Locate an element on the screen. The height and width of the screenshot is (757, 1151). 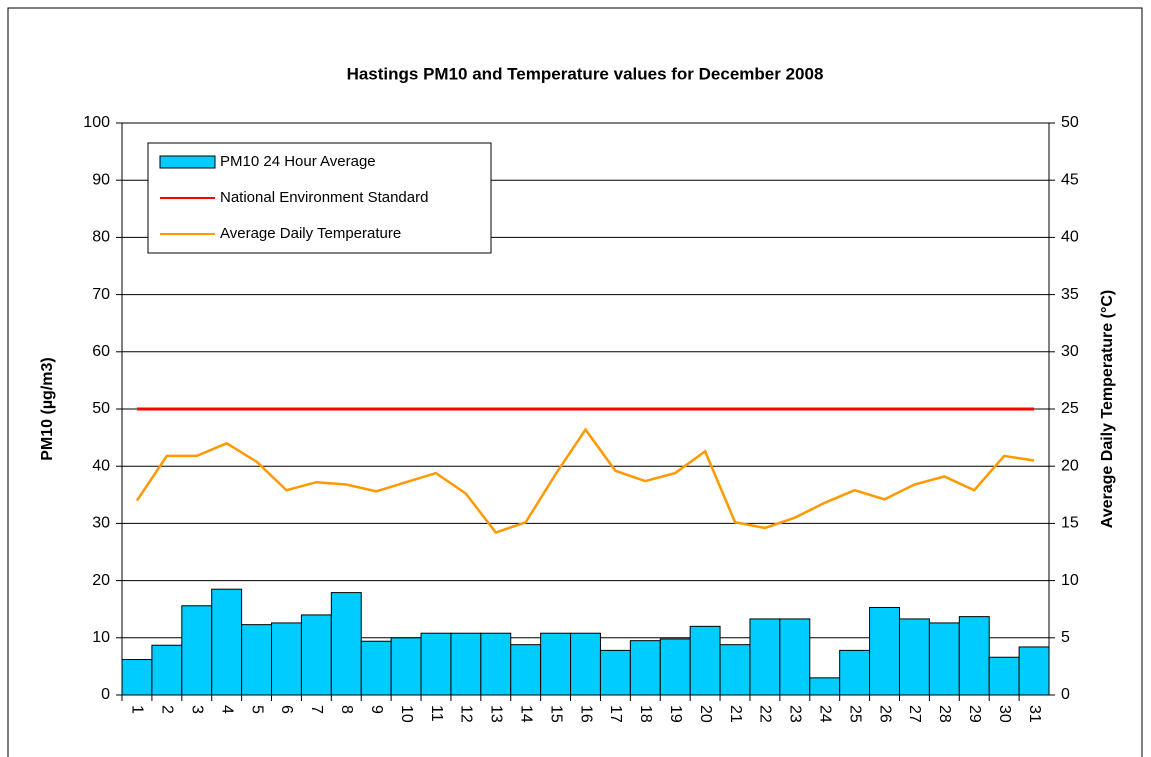
x-tick-label: 22 is located at coordinates (765, 714).